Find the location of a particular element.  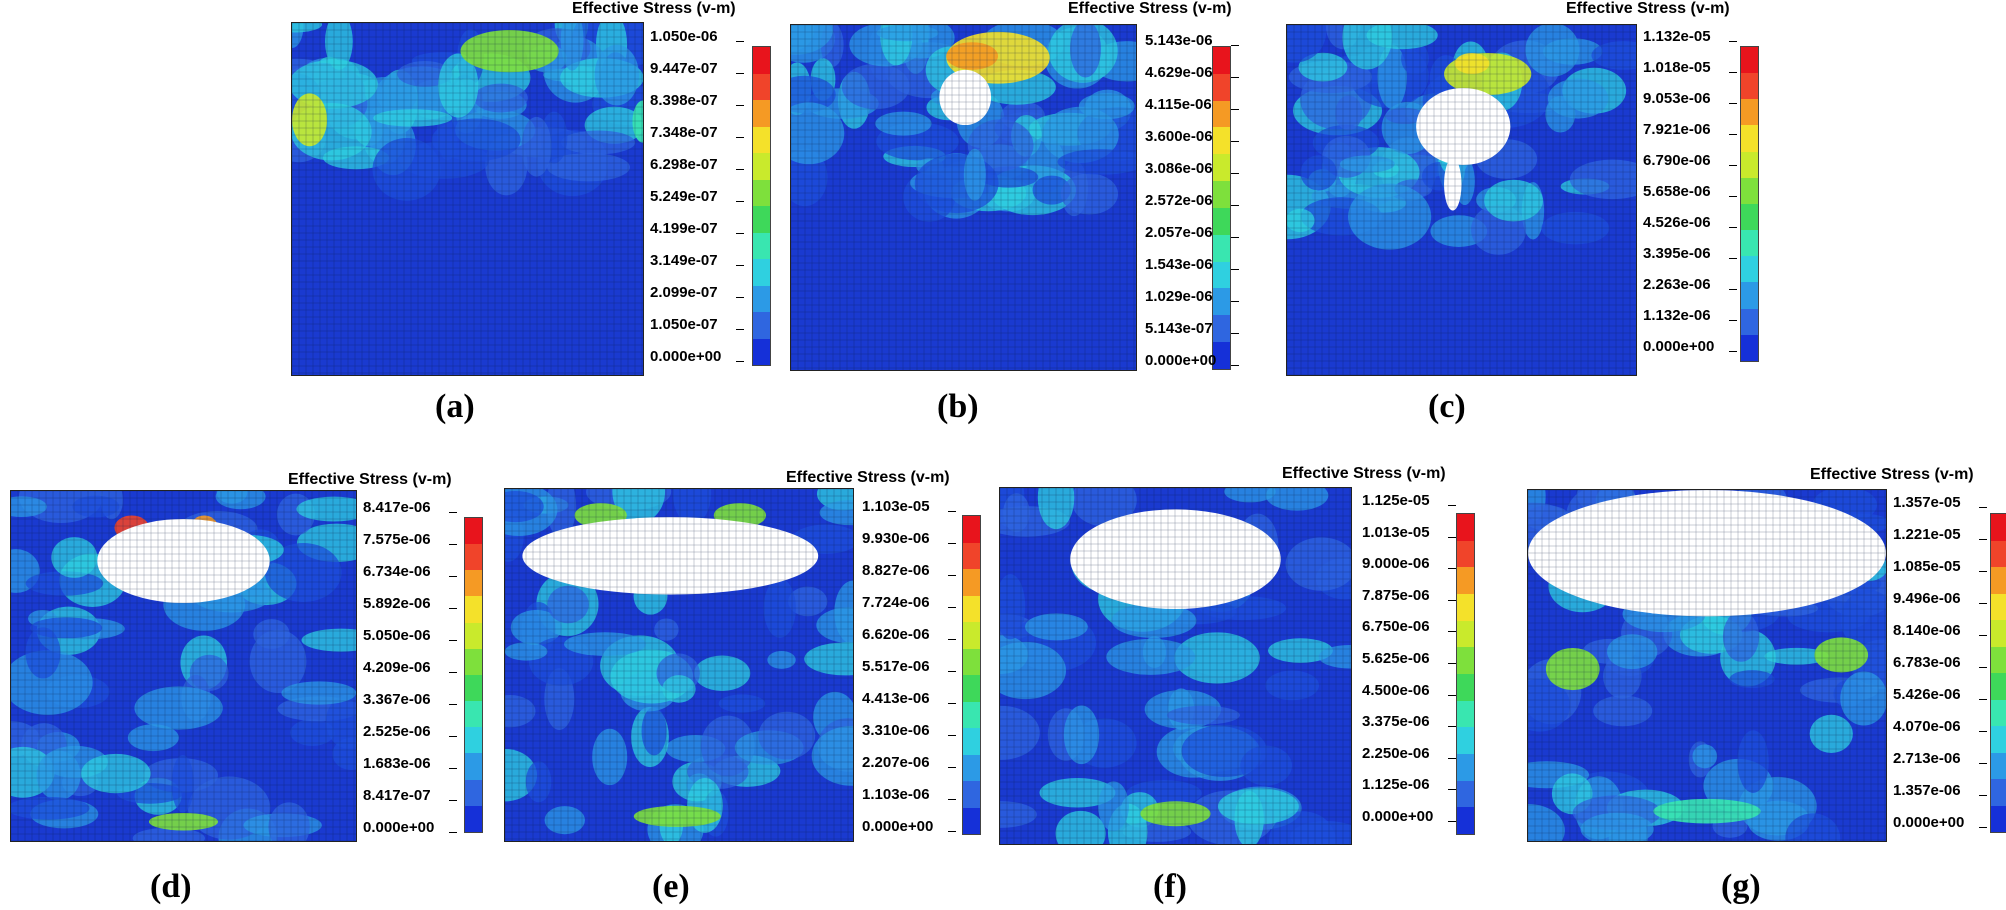

color-bar-tick-label: 3.367e-06 is located at coordinates (397, 699).